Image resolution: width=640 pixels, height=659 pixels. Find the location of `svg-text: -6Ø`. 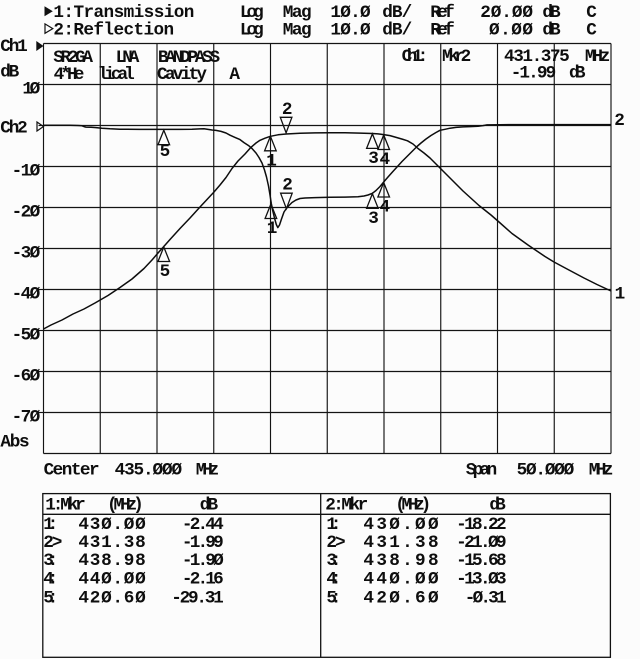

svg-text: -6Ø is located at coordinates (26, 376).